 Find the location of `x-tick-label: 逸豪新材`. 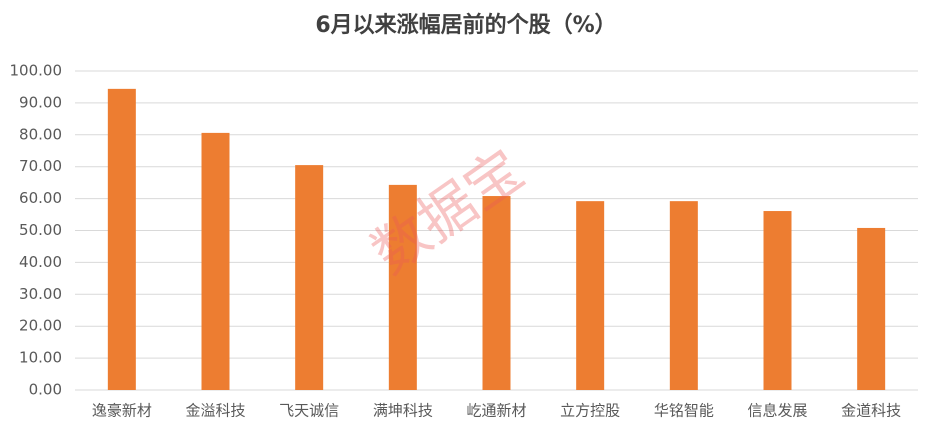

x-tick-label: 逸豪新材 is located at coordinates (122, 411).